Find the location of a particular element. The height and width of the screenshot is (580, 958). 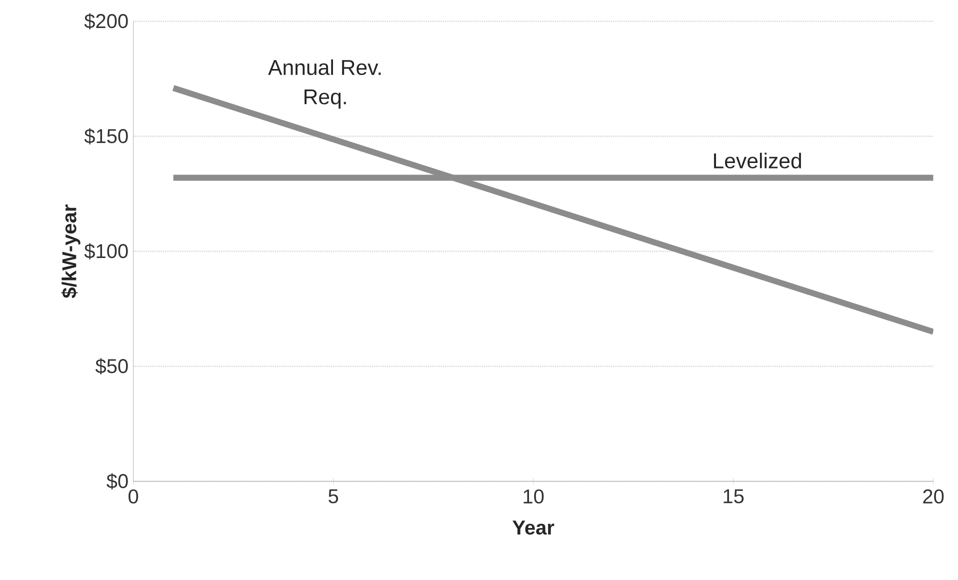

y-tick-label: $0 is located at coordinates (117, 481).